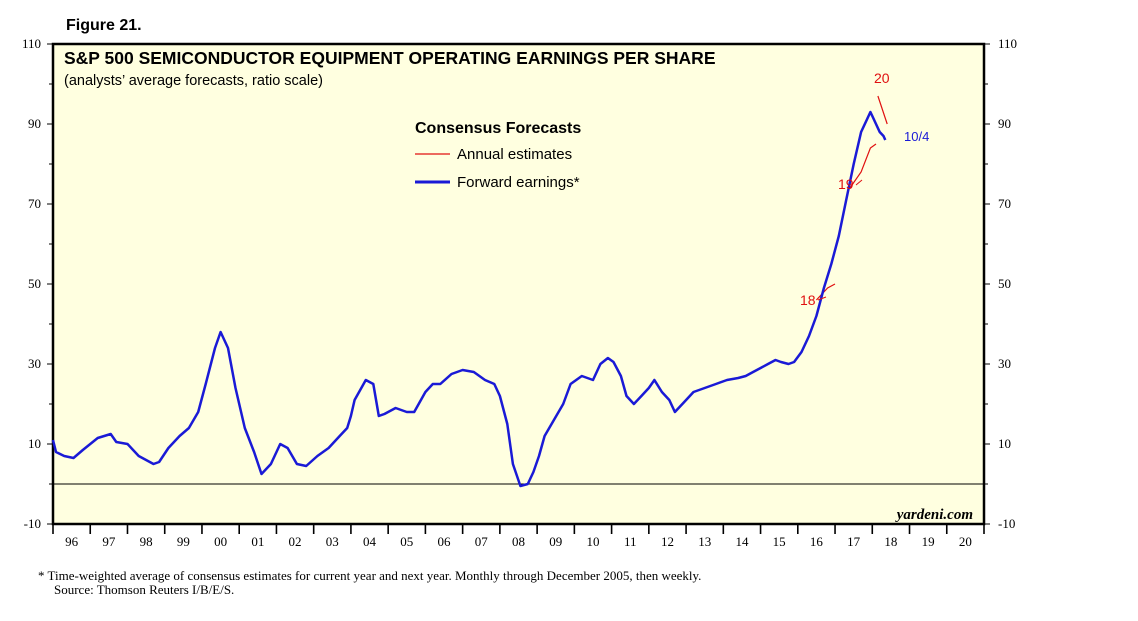 The width and height of the screenshot is (1138, 621). Describe the element at coordinates (34, 203) in the screenshot. I see `y-tick-label-left: 70` at that location.